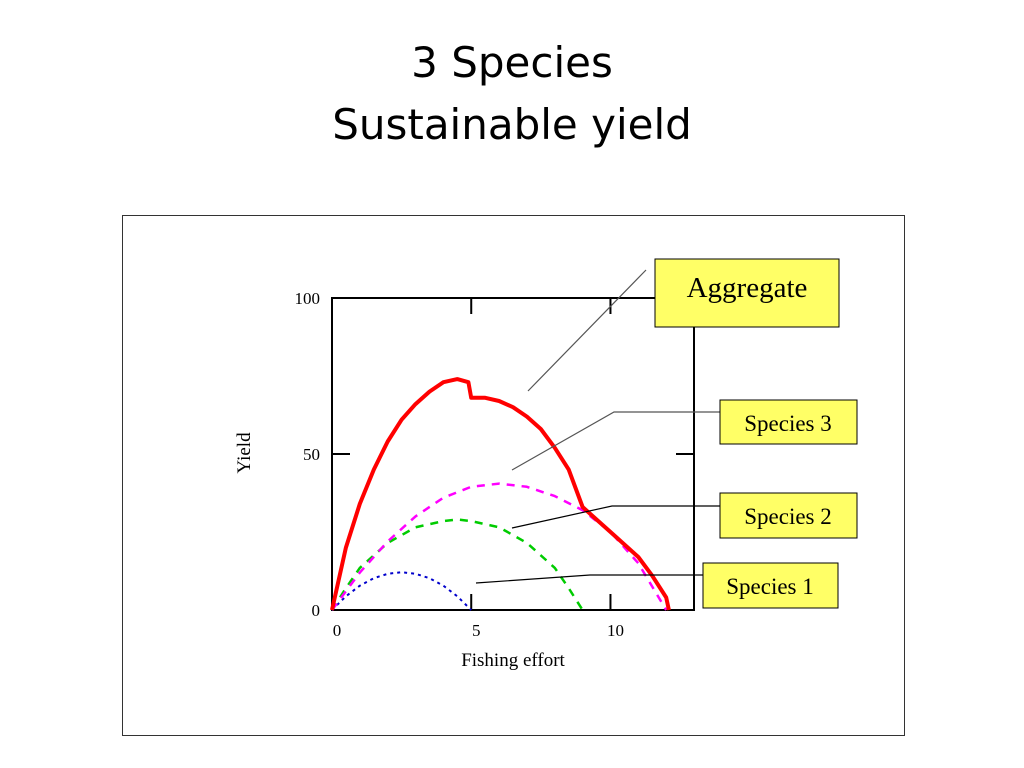  I want to click on callout-species-1: Species 1, so click(770, 585).